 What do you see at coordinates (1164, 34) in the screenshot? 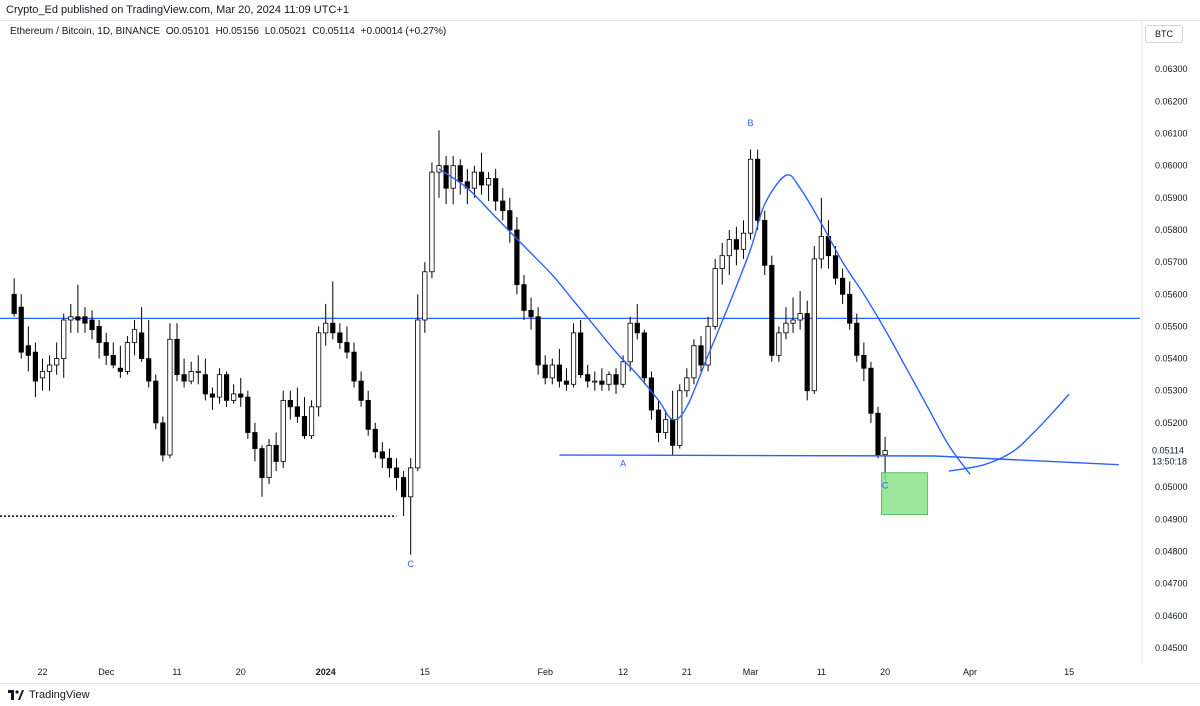
I see `currency-badge: BTC` at bounding box center [1164, 34].